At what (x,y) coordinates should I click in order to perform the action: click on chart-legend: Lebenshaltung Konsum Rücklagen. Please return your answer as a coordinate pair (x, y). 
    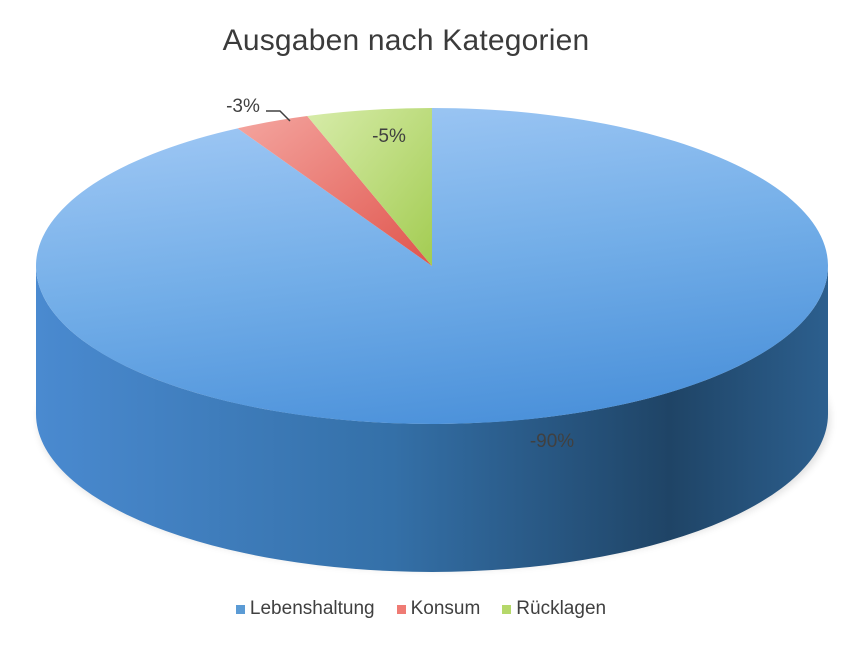
    Looking at the image, I should click on (421, 609).